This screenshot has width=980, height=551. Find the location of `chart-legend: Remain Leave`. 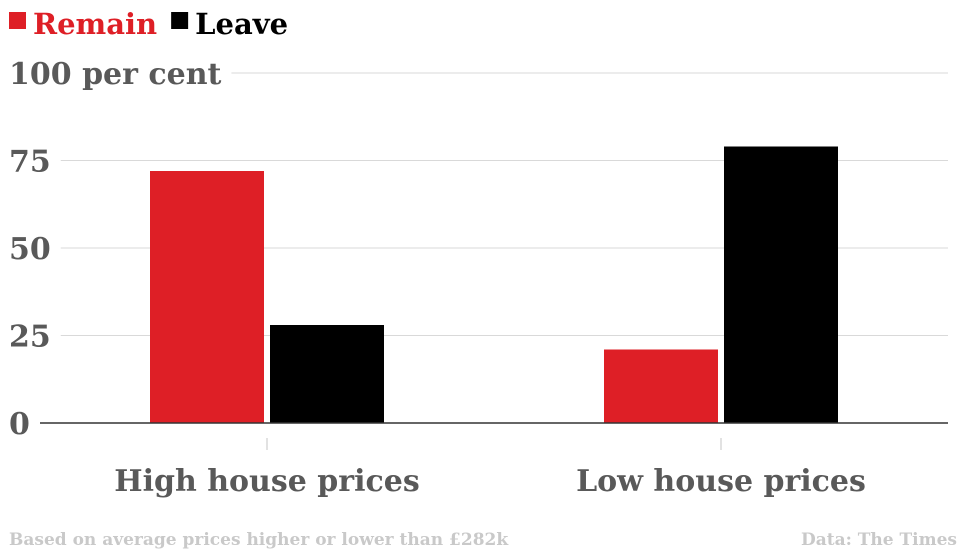

chart-legend: Remain Leave is located at coordinates (148, 24).